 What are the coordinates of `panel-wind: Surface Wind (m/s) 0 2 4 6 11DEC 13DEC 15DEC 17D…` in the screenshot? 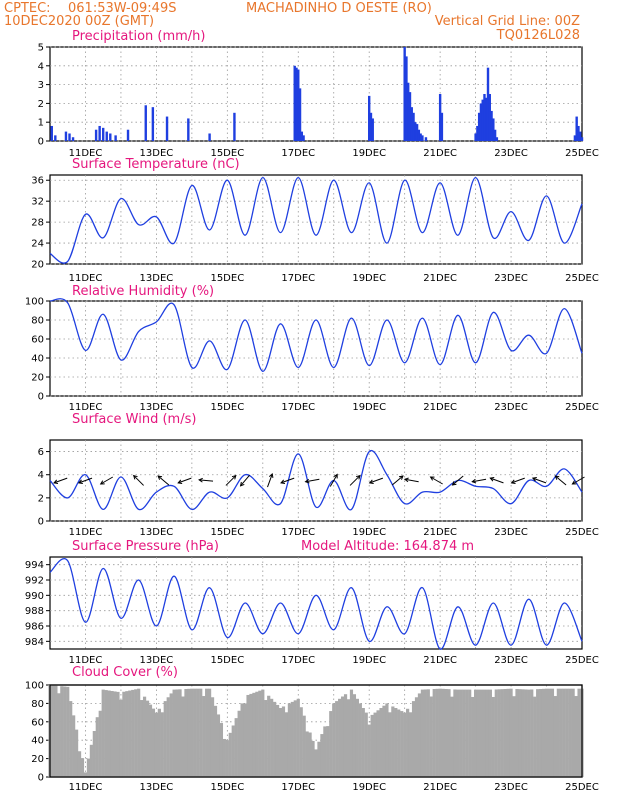 It's located at (318, 475).